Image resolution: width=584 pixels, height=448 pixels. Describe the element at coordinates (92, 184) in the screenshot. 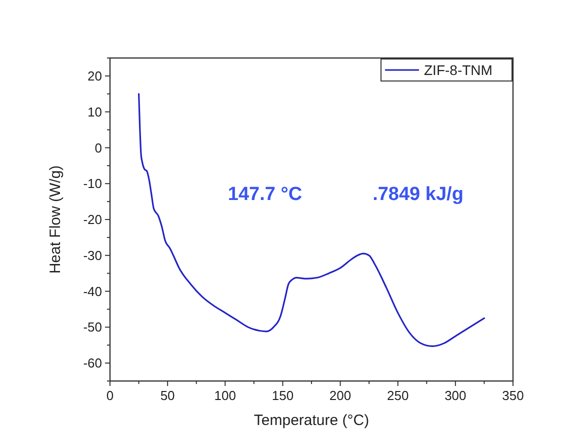

I see `y-tick-label: -10` at that location.